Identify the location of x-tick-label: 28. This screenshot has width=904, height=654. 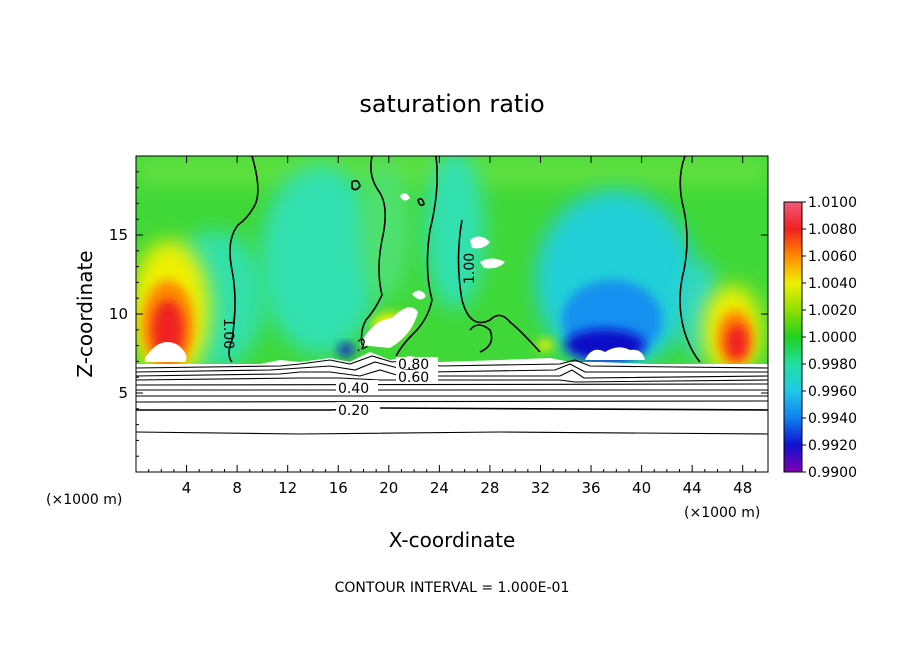
(489, 488).